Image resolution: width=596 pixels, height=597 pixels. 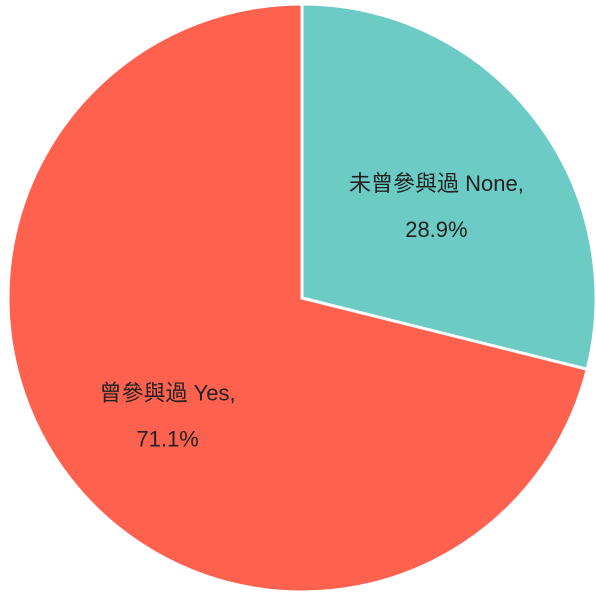 What do you see at coordinates (168, 393) in the screenshot?
I see `slice-label: 曾參與過 Yes,` at bounding box center [168, 393].